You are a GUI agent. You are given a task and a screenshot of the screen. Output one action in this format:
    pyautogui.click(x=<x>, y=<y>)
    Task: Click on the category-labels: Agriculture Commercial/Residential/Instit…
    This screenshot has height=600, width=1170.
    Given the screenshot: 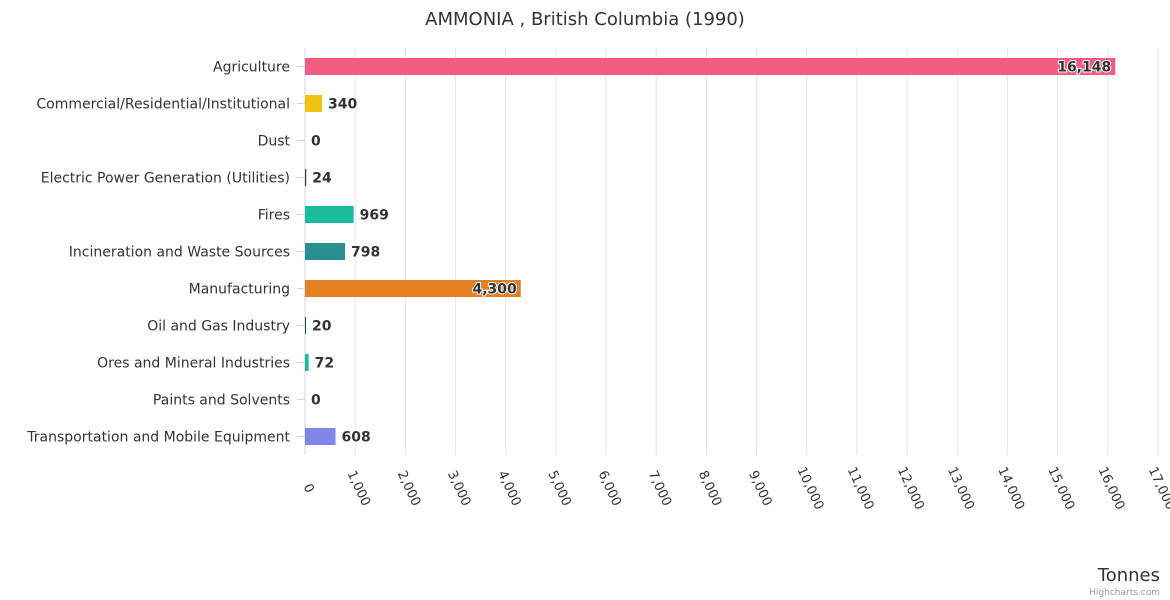 What is the action you would take?
    pyautogui.click(x=158, y=253)
    